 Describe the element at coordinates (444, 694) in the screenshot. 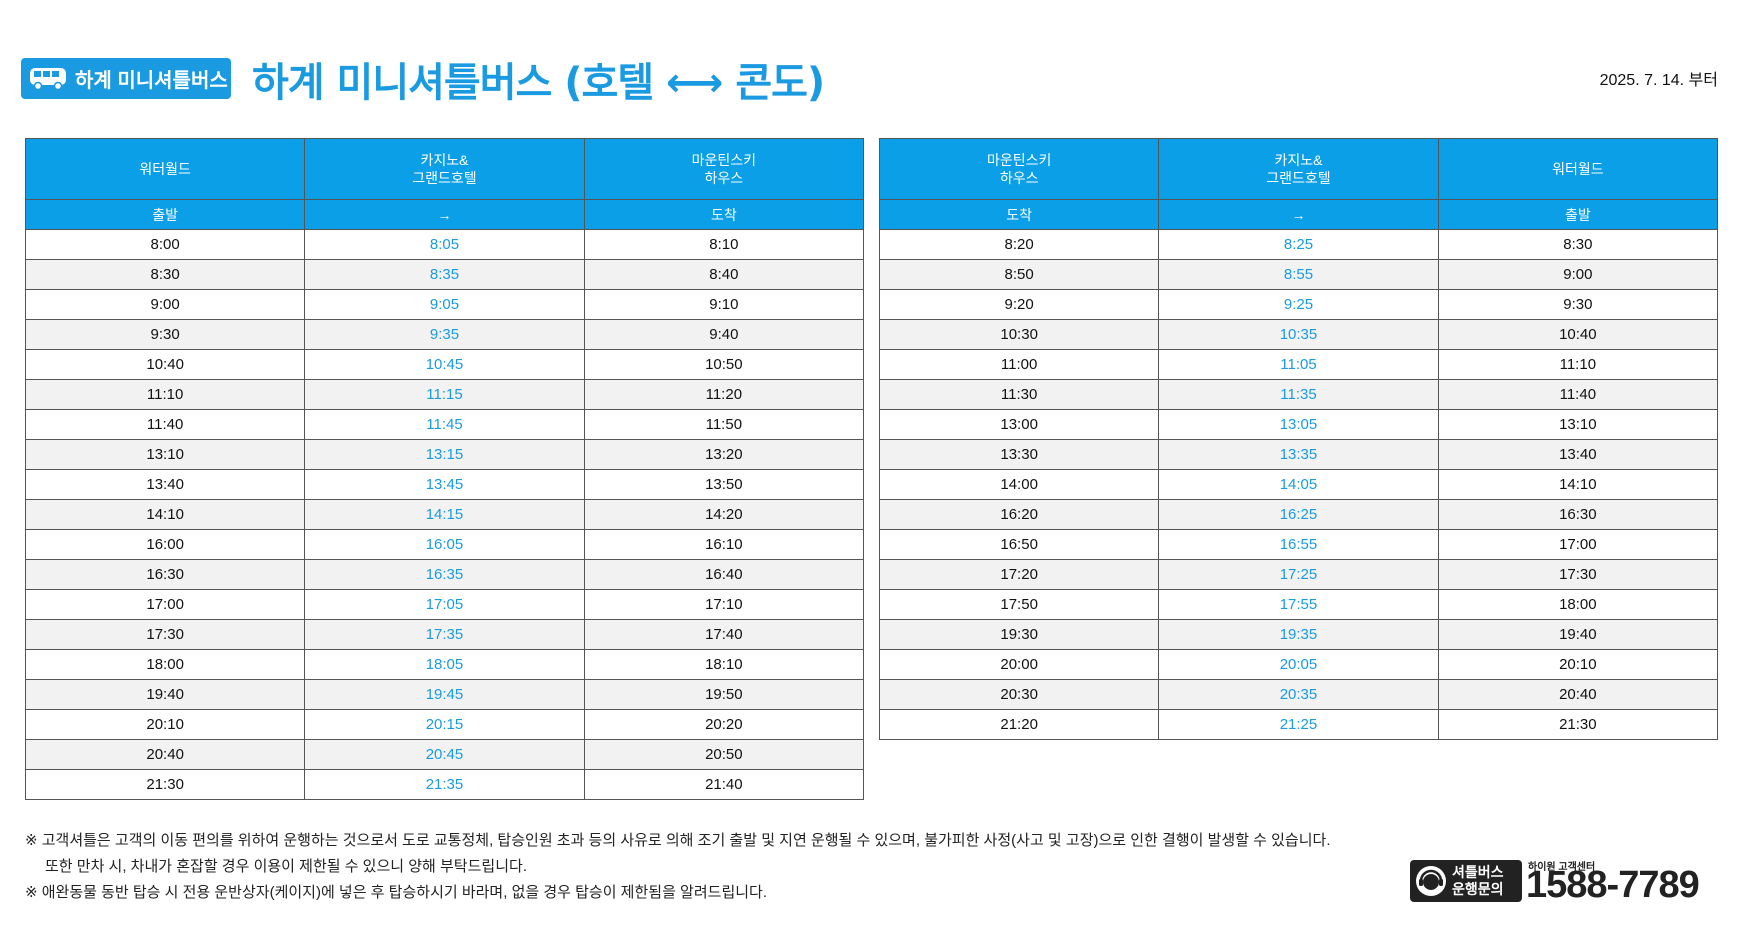

I see `time-cell-casino: 19:45` at that location.